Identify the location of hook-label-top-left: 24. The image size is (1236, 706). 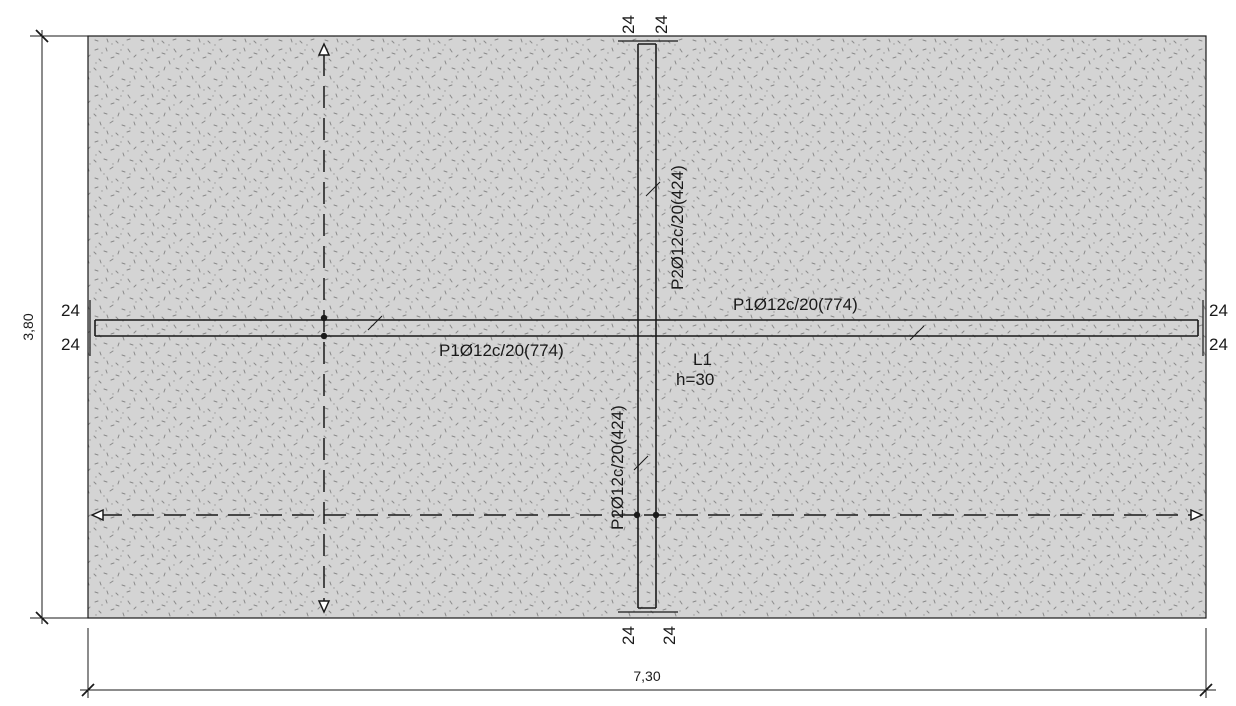
(628, 24).